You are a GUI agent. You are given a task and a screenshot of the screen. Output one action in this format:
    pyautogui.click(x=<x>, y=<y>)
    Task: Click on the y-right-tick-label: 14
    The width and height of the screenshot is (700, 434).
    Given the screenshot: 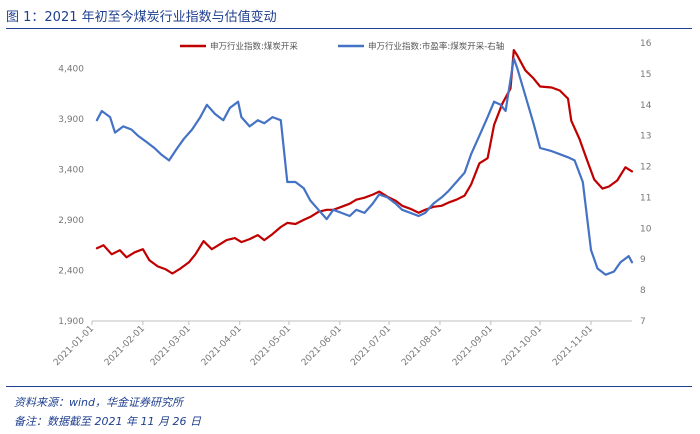 What is the action you would take?
    pyautogui.click(x=646, y=106)
    